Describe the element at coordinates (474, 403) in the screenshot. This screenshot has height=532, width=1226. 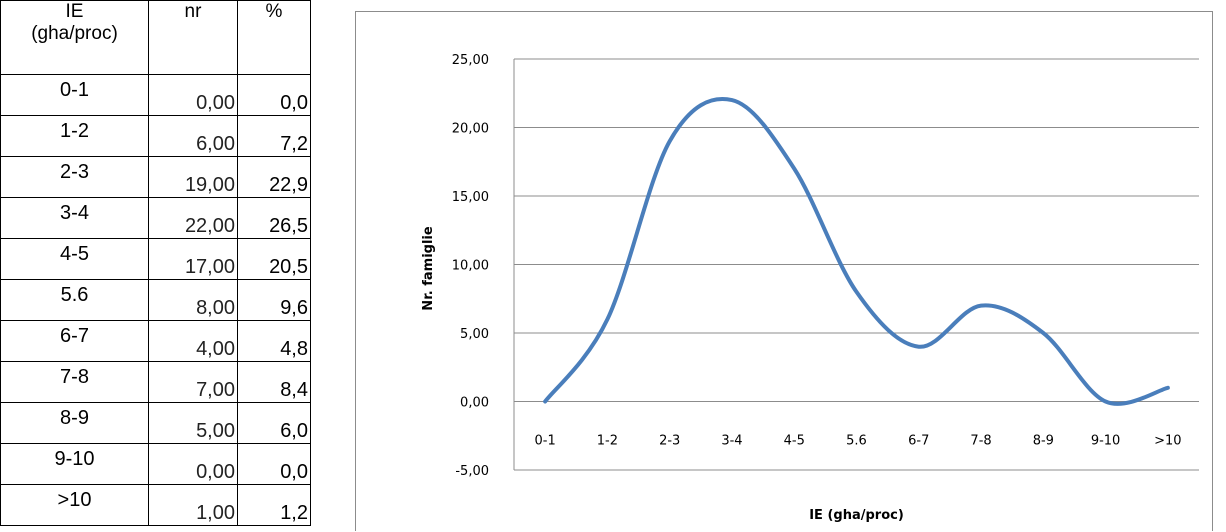
I see `y-tick-label: 0,00` at that location.